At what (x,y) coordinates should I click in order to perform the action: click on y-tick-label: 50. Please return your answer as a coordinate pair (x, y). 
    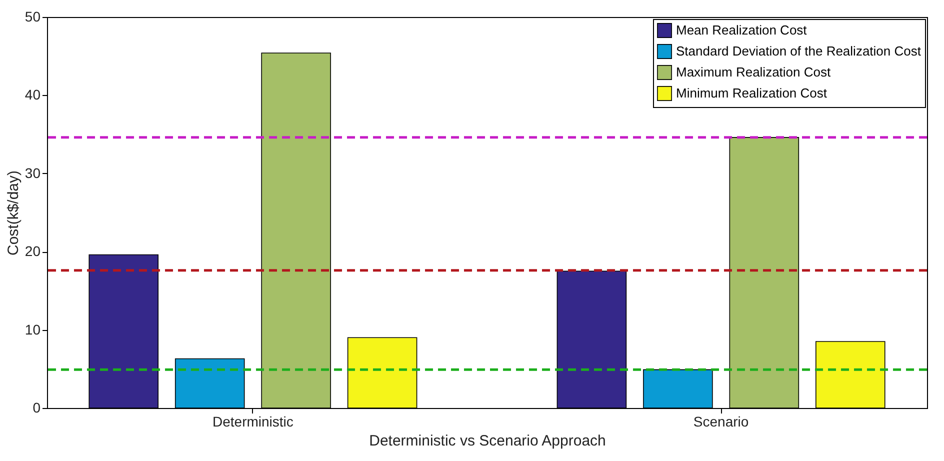
    Looking at the image, I should click on (32, 16).